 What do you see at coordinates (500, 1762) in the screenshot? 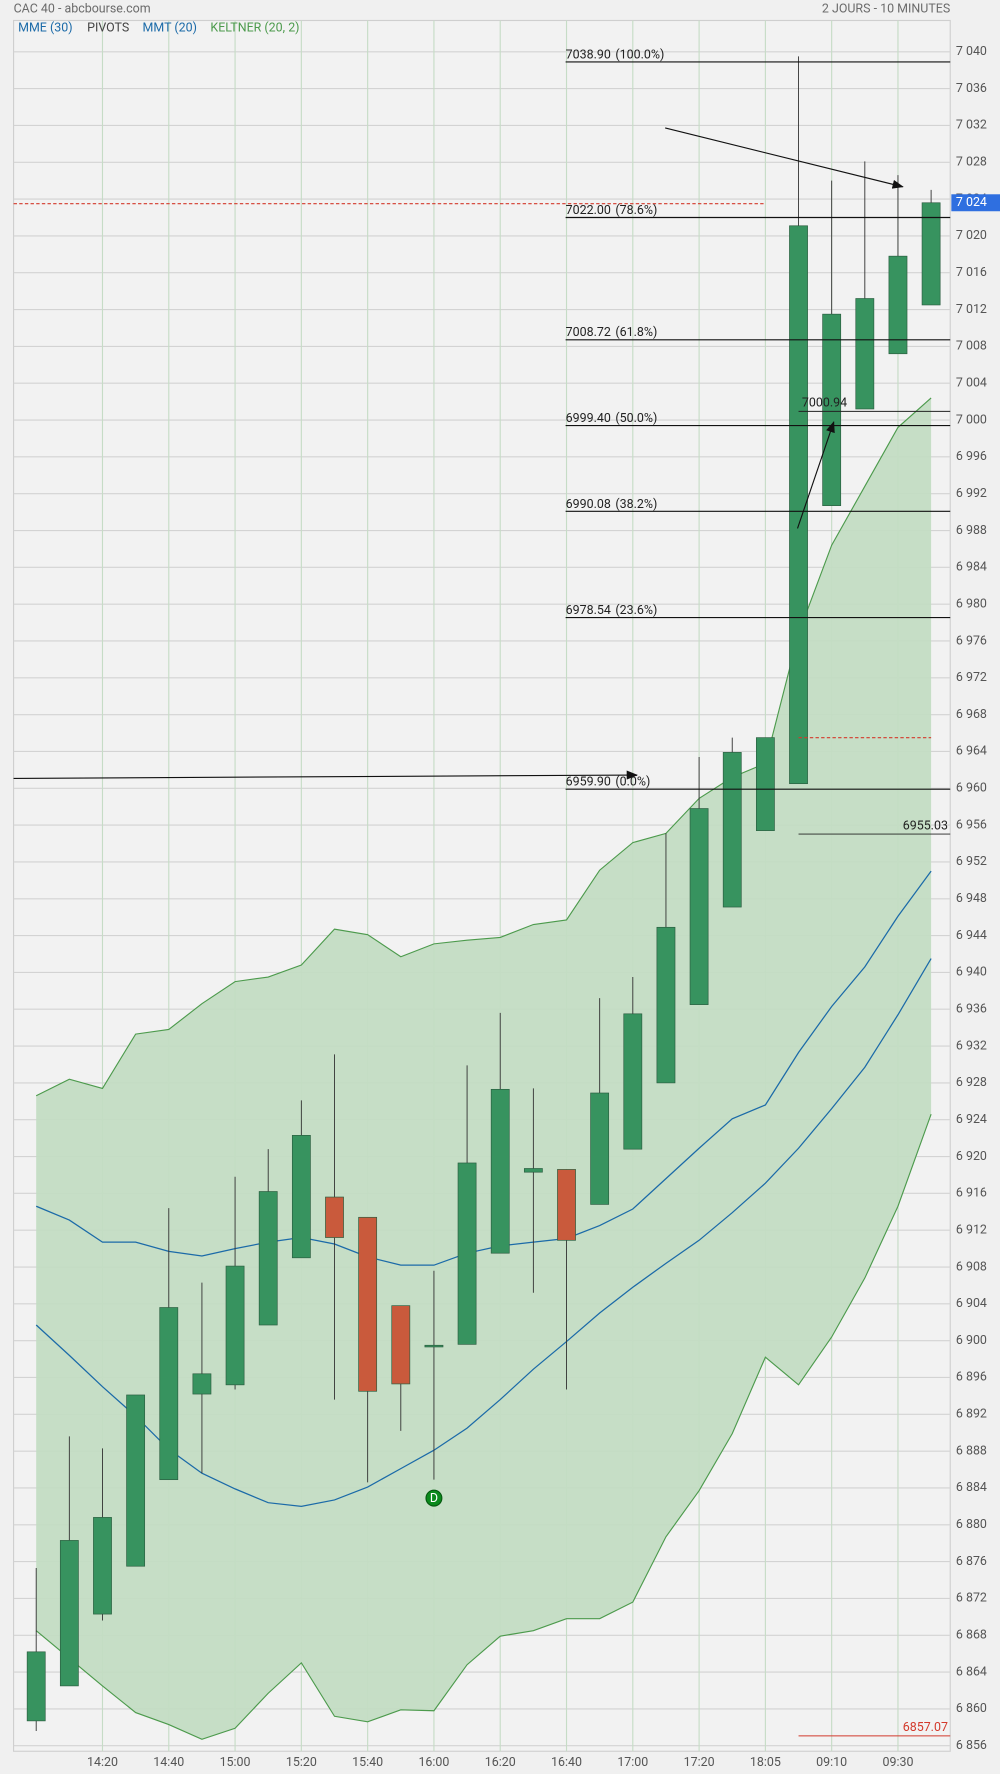
I see `x-tick-label: 16:20` at bounding box center [500, 1762].